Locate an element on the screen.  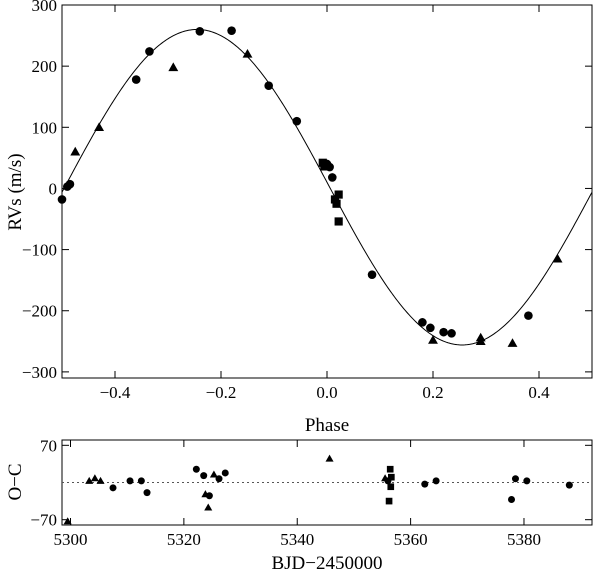
oc-ytick-label: −70 is located at coordinates (43, 520).